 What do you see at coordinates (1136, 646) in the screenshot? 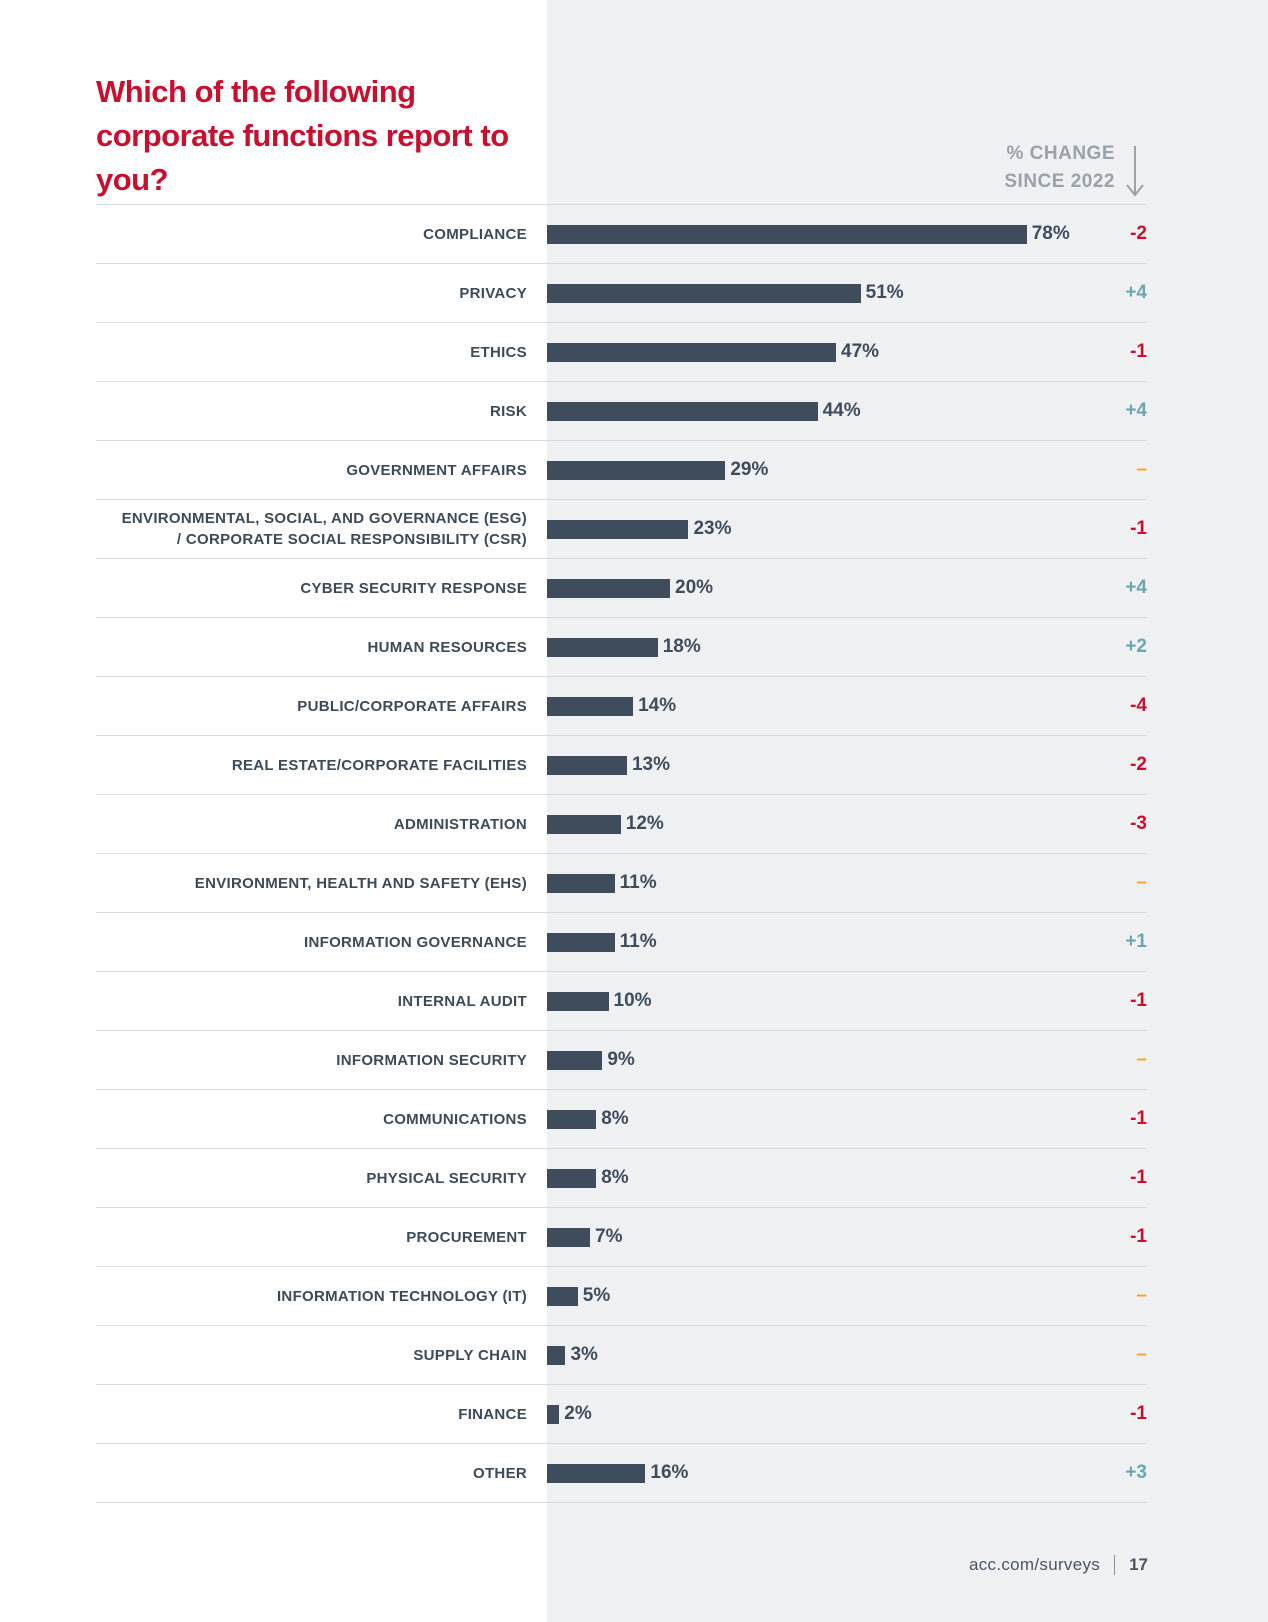
I see `change-value: +2` at bounding box center [1136, 646].